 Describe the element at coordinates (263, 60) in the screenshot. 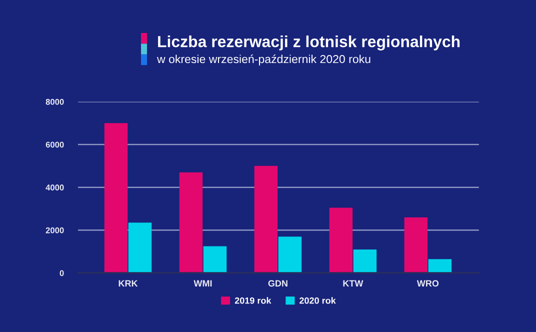

I see `chart-subtitle: w okresie wrzesień-październik 2020 roku` at that location.